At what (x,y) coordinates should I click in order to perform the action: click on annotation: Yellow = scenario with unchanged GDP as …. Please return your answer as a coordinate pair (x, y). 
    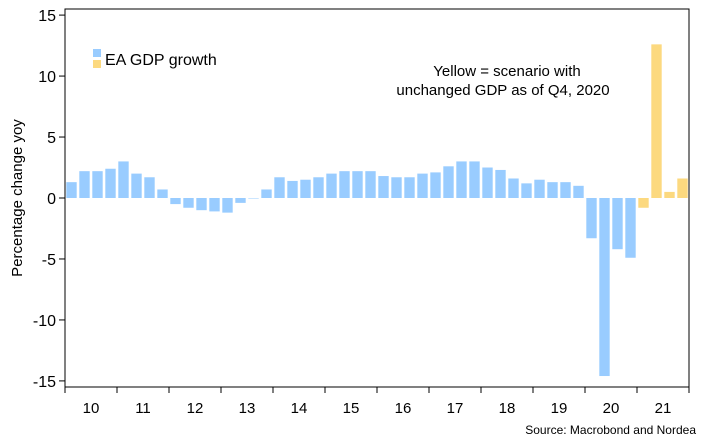
    Looking at the image, I should click on (502, 81).